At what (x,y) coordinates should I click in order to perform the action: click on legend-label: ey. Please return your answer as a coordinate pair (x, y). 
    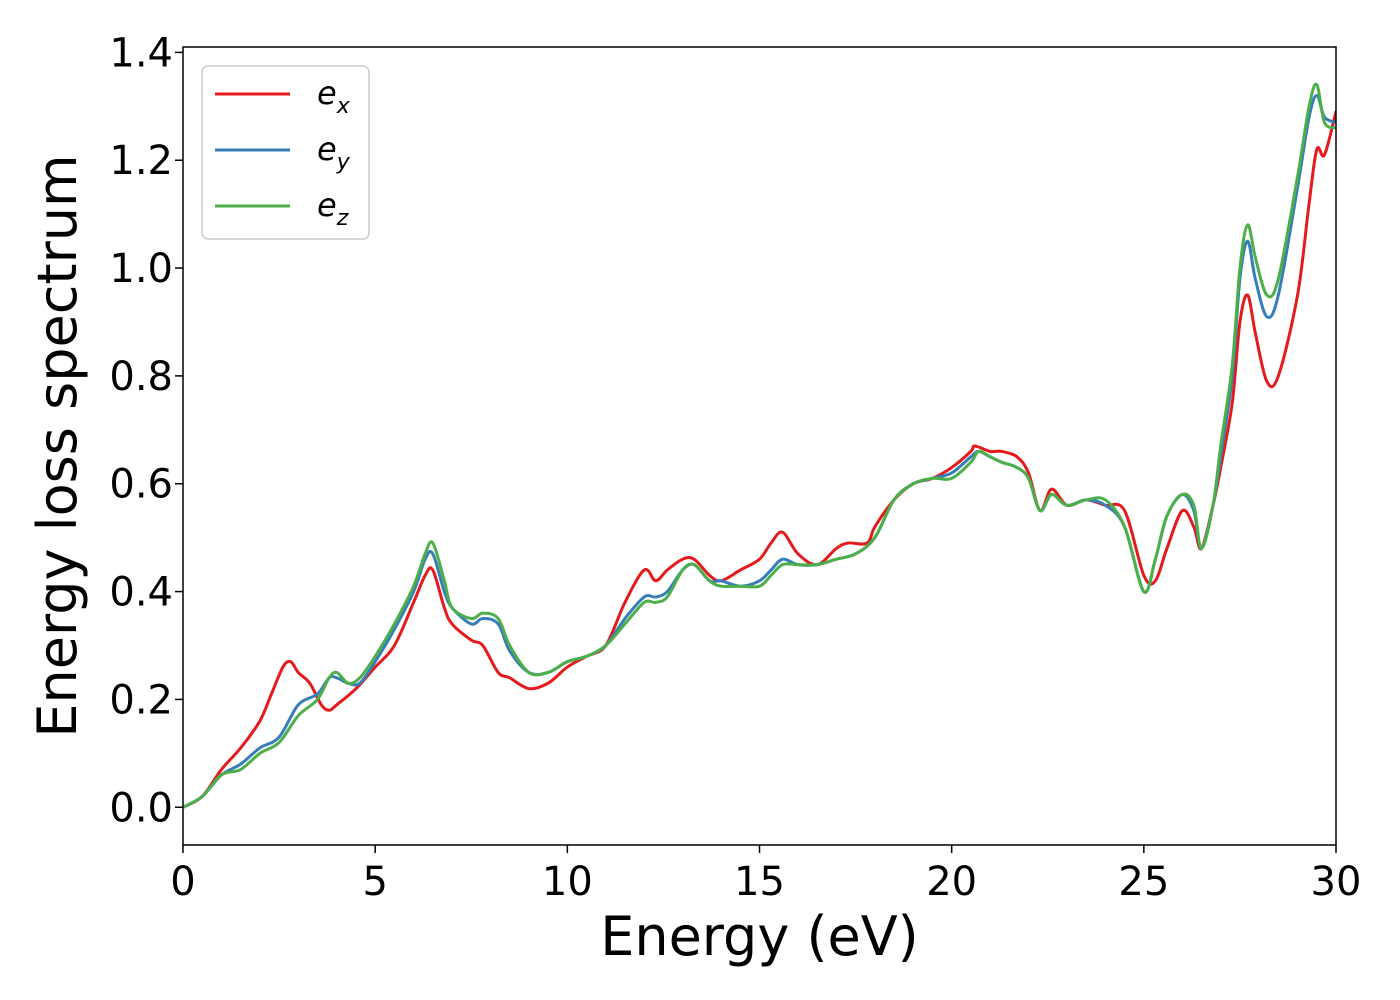
    Looking at the image, I should click on (334, 152).